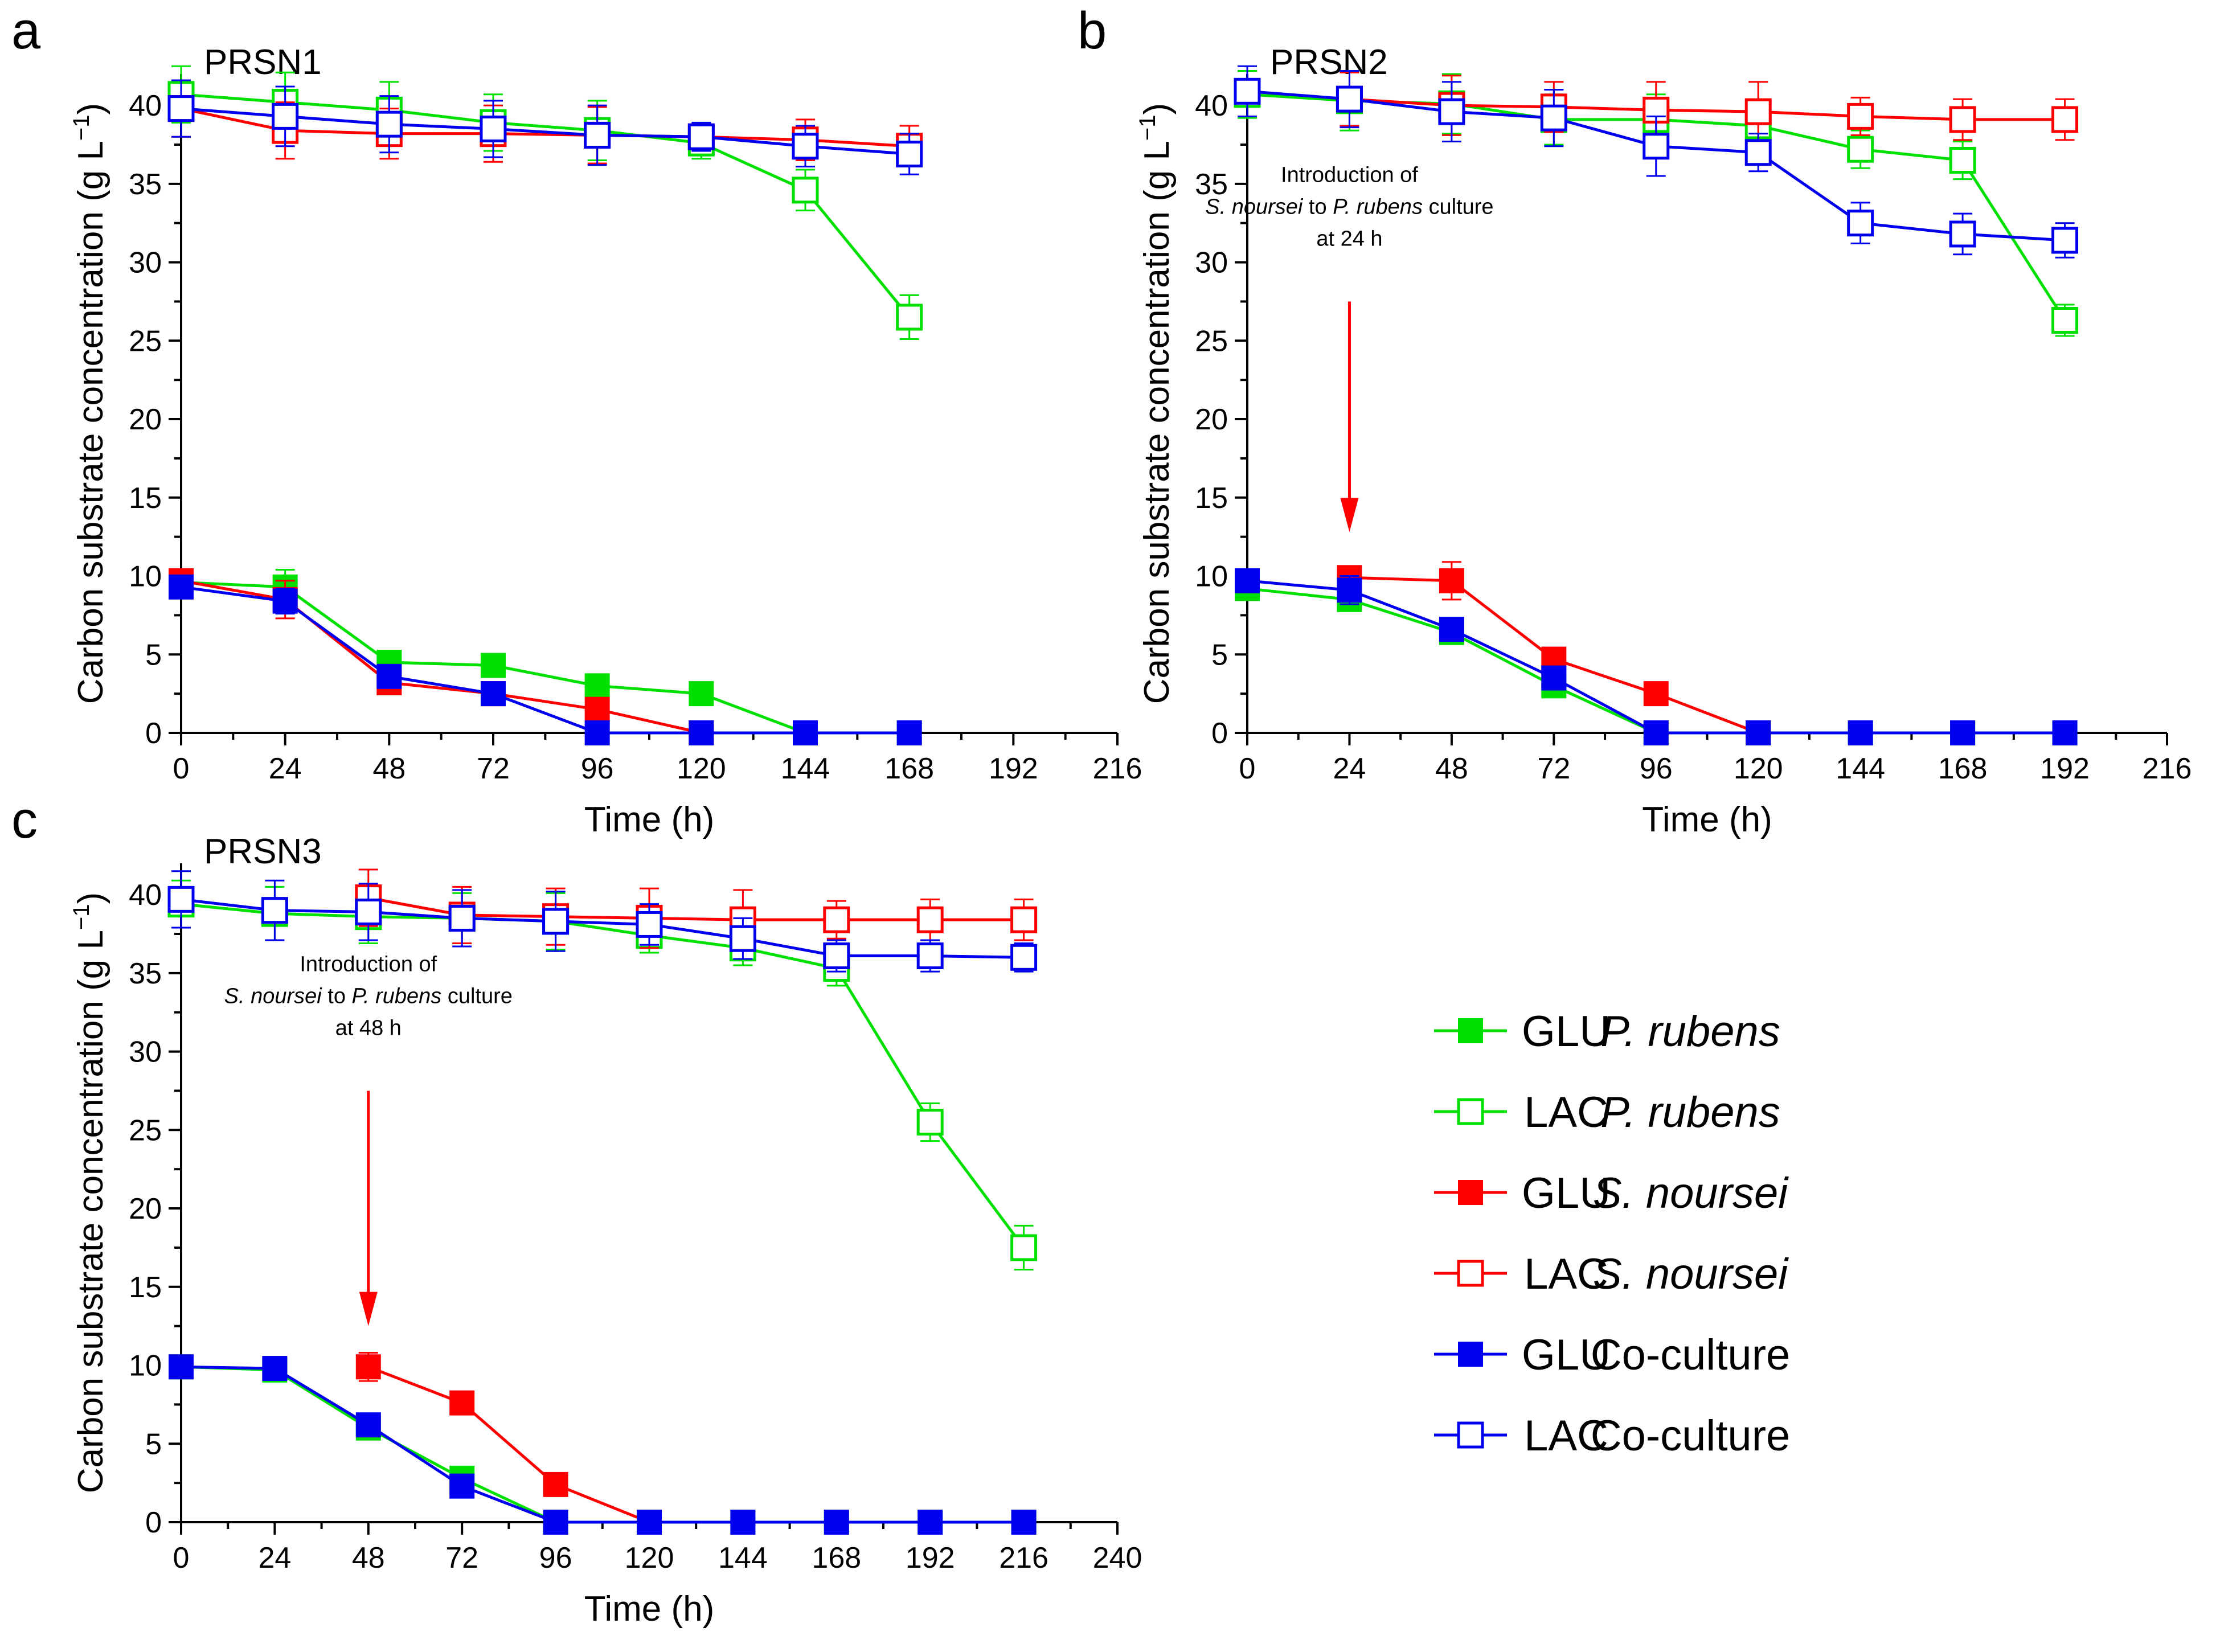  I want to click on y-axis-label: Carbon substrate concentration (g L−1), so click(89, 403).